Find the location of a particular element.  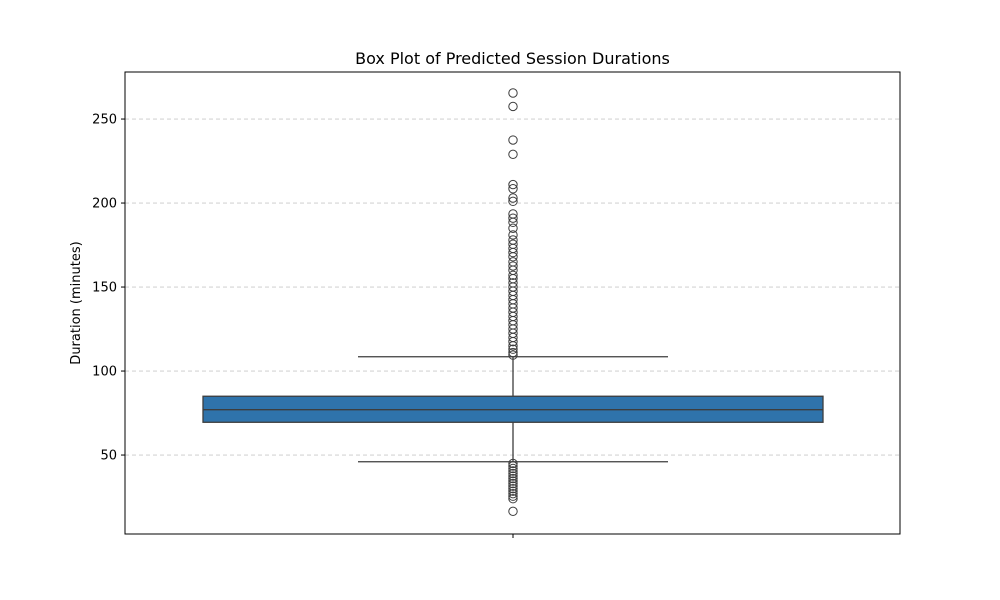

y-tick-label: 250 is located at coordinates (104, 120).